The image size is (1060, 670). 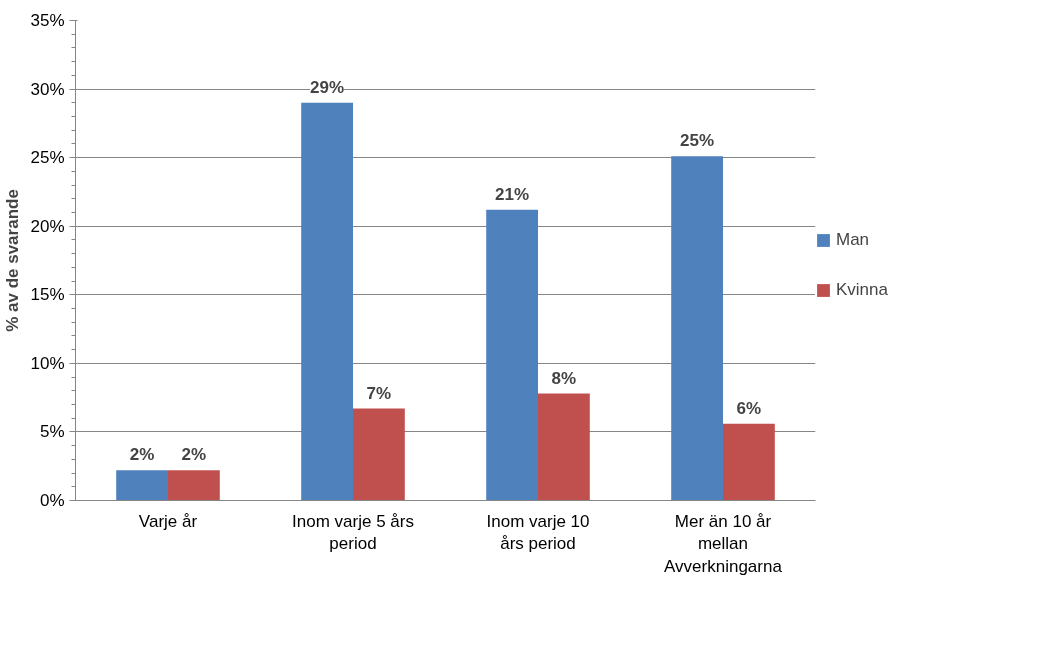 I want to click on data-label: 7%, so click(x=379, y=393).